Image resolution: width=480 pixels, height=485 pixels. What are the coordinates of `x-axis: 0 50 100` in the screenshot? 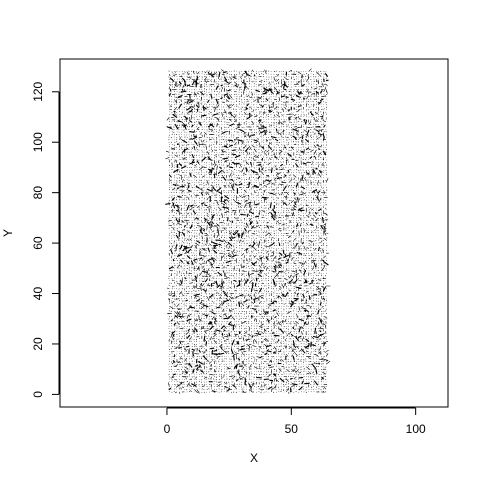 It's located at (295, 421).